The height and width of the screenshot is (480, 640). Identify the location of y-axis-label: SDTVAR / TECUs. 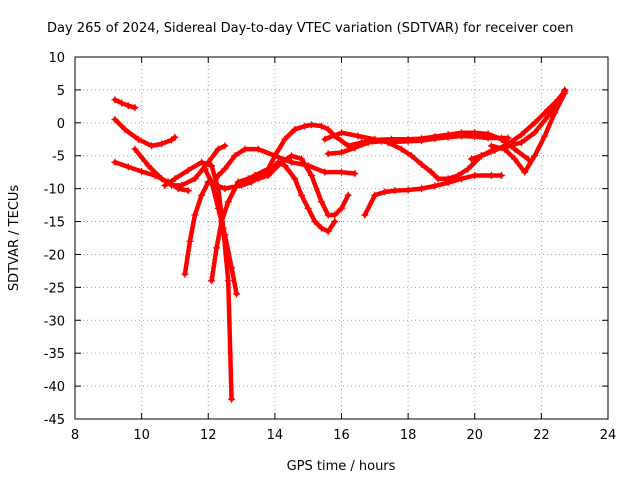
(14, 238).